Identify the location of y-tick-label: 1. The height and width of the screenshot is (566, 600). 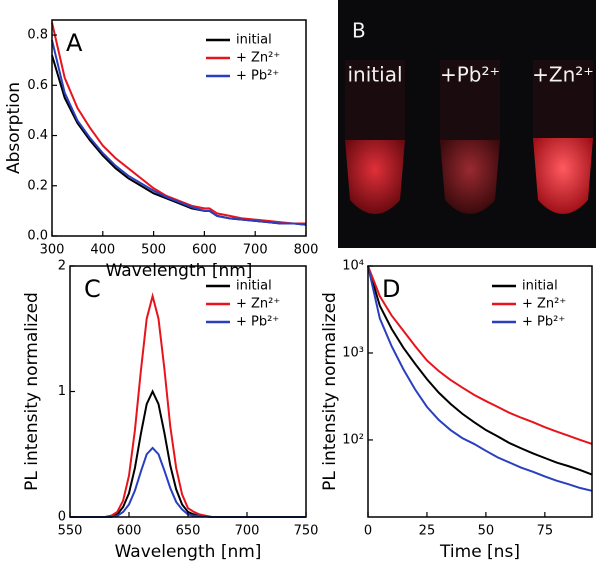
(62, 391).